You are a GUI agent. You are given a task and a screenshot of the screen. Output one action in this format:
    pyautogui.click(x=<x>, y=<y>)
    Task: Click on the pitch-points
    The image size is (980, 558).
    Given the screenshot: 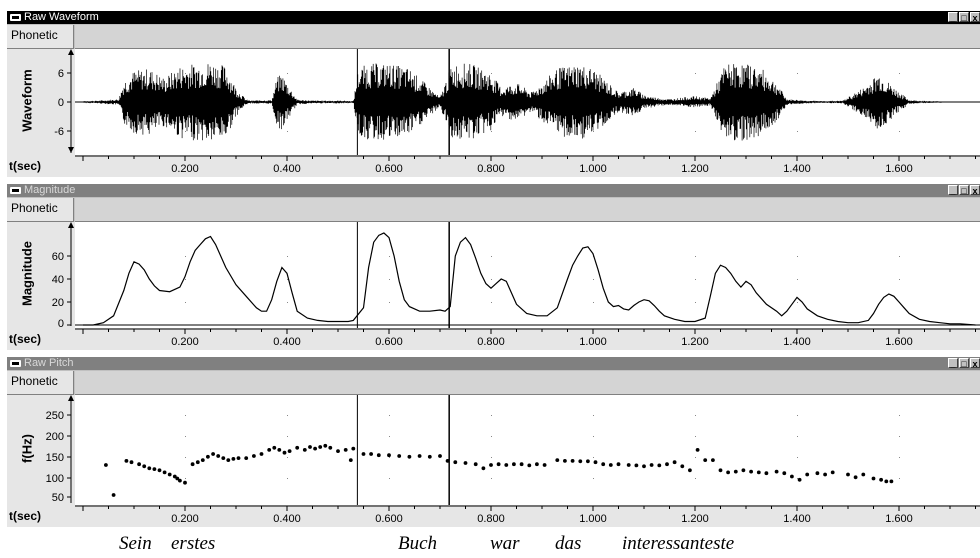 What is the action you would take?
    pyautogui.click(x=499, y=470)
    